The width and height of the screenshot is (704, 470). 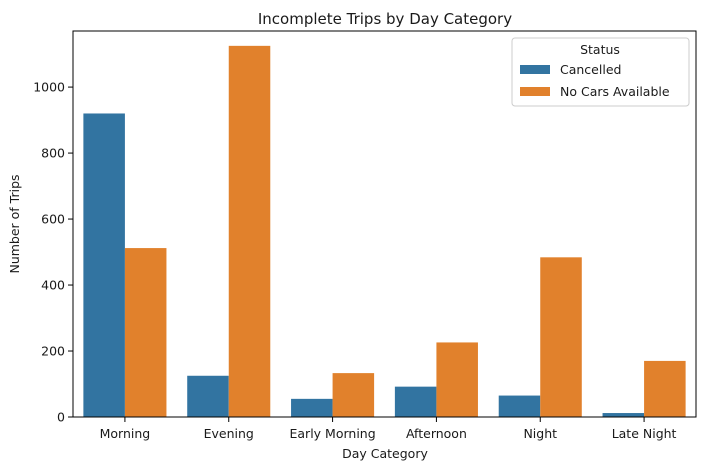 What do you see at coordinates (53, 219) in the screenshot?
I see `y-tick-label: 600` at bounding box center [53, 219].